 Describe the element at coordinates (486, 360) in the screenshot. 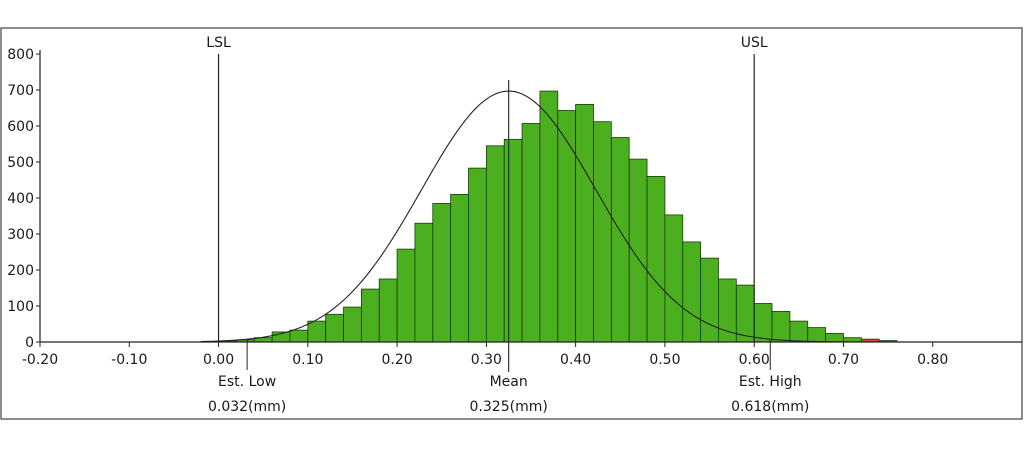

I see `x-tick-label: 0.30` at that location.